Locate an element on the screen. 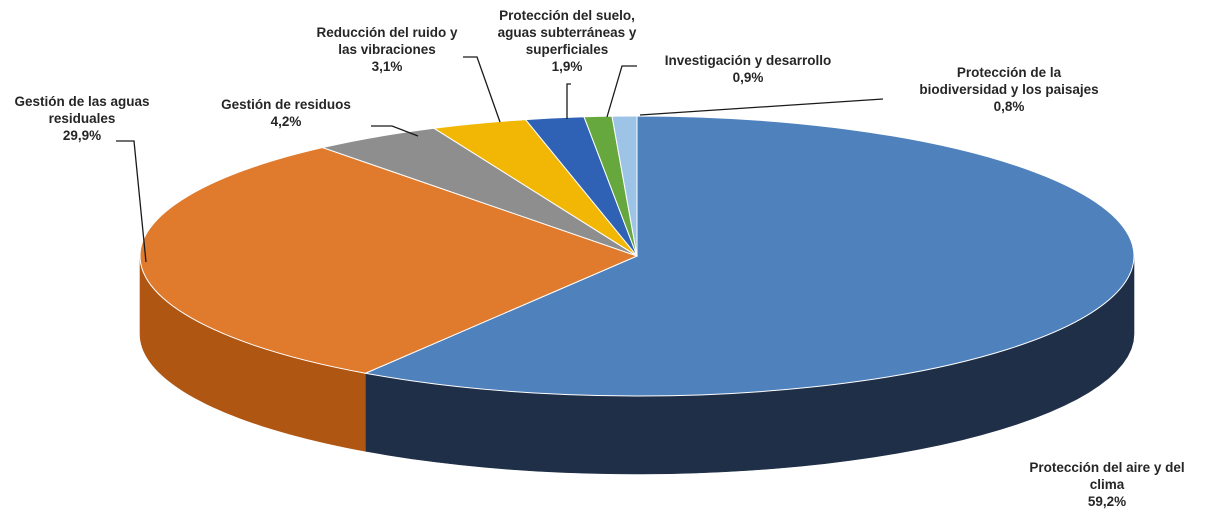 The height and width of the screenshot is (526, 1216). slice-value-label: 3,1% is located at coordinates (387, 66).